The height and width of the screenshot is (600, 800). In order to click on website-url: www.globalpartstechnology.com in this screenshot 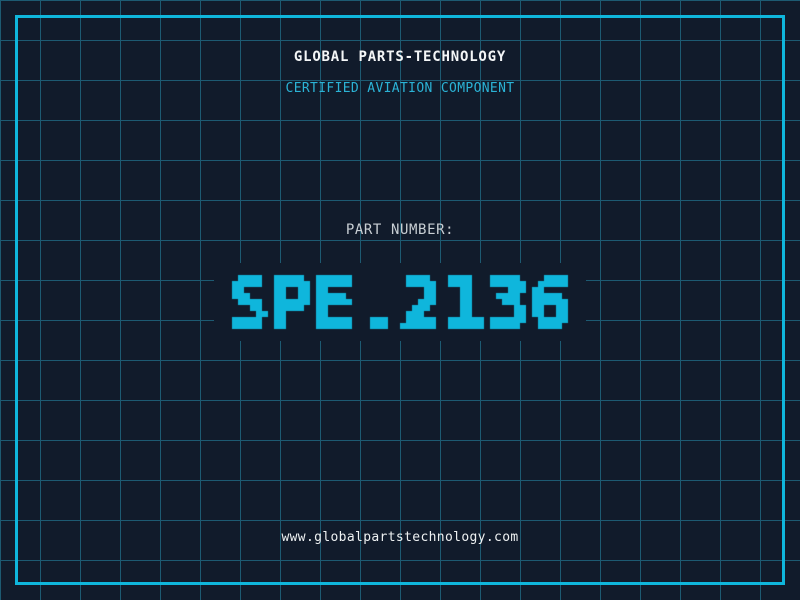, I will do `click(400, 537)`.